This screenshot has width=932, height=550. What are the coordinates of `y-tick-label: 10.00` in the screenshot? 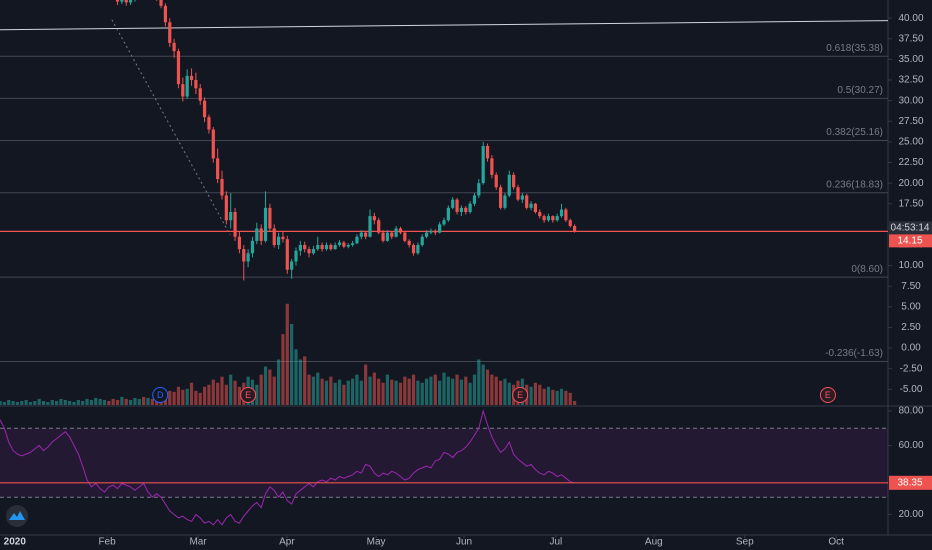 It's located at (910, 265).